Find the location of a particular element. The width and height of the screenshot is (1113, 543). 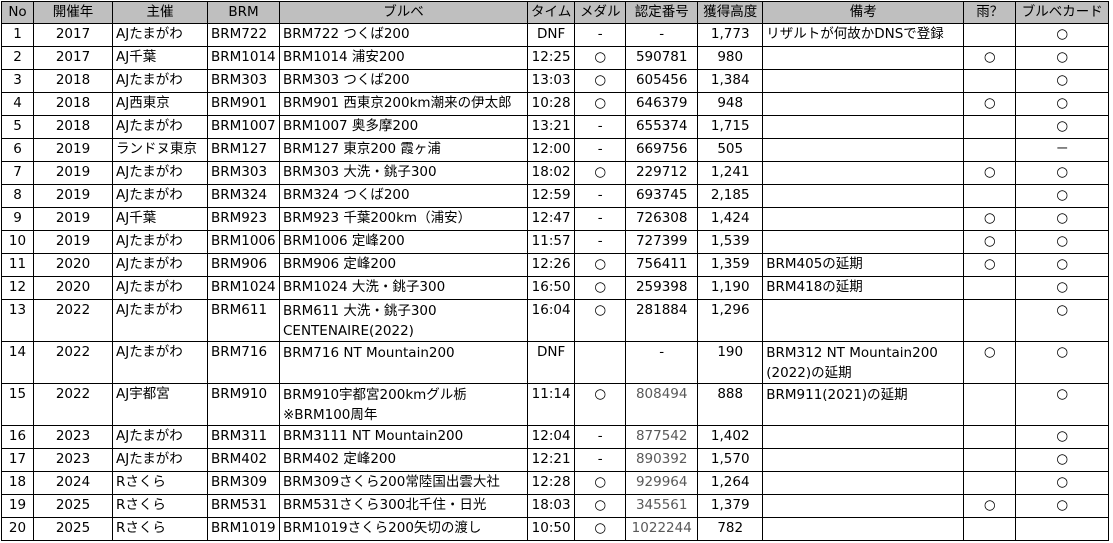

cell-time: 12:04 is located at coordinates (551, 437).